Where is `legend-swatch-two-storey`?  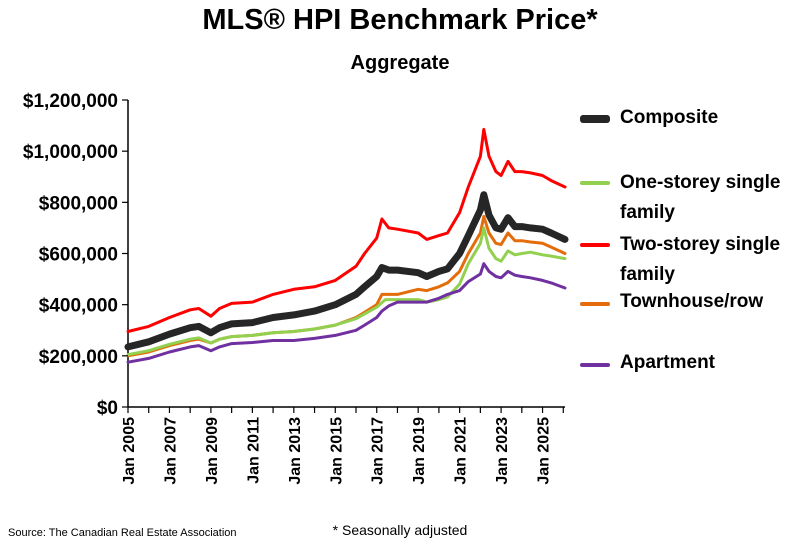
legend-swatch-two-storey is located at coordinates (595, 245).